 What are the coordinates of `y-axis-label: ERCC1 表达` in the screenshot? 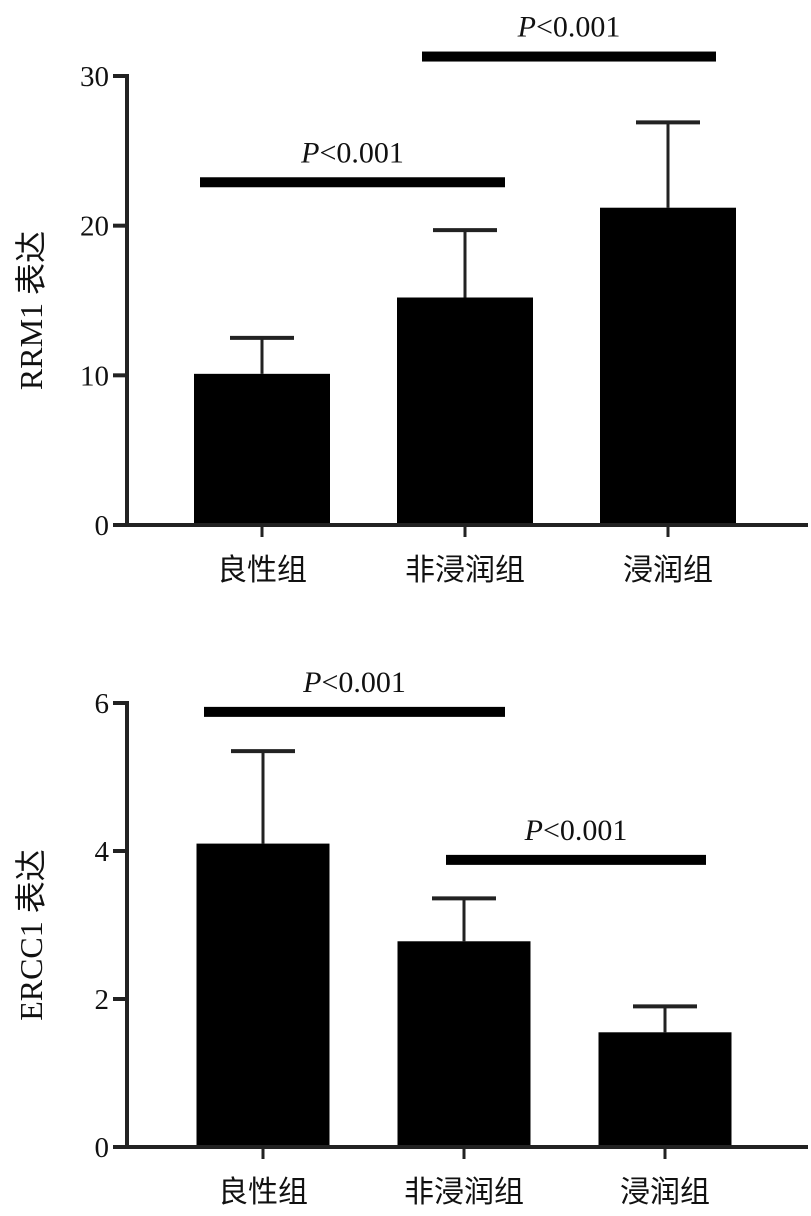 It's located at (31, 935).